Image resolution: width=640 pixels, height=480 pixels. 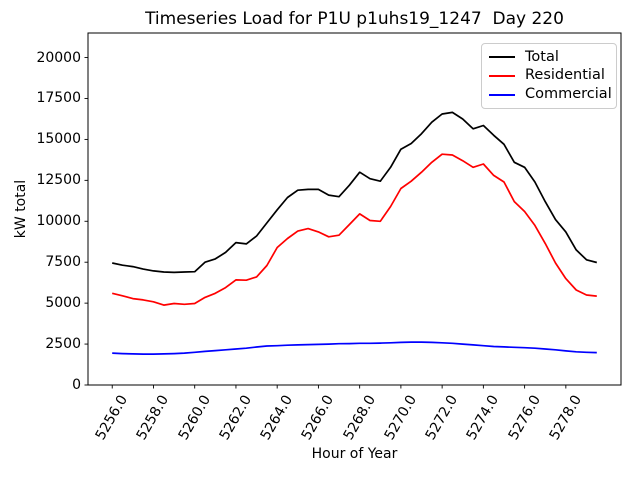 What do you see at coordinates (63, 344) in the screenshot?
I see `y-tick-label: 2500` at bounding box center [63, 344].